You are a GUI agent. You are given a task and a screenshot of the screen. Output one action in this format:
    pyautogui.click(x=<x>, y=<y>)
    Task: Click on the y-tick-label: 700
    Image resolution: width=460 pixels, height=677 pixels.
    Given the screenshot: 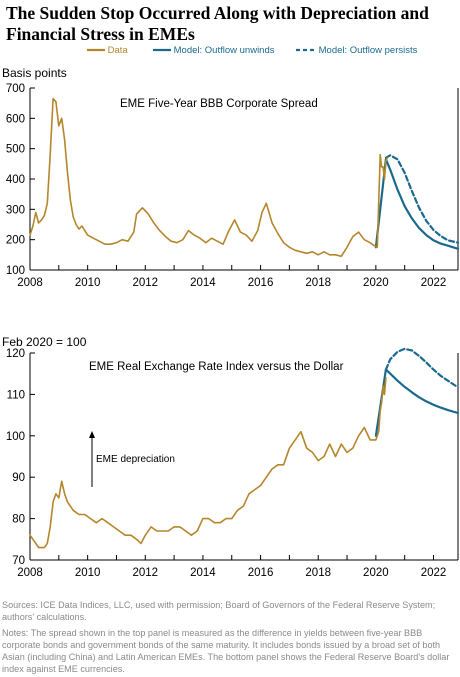 What is the action you would take?
    pyautogui.click(x=15, y=89)
    